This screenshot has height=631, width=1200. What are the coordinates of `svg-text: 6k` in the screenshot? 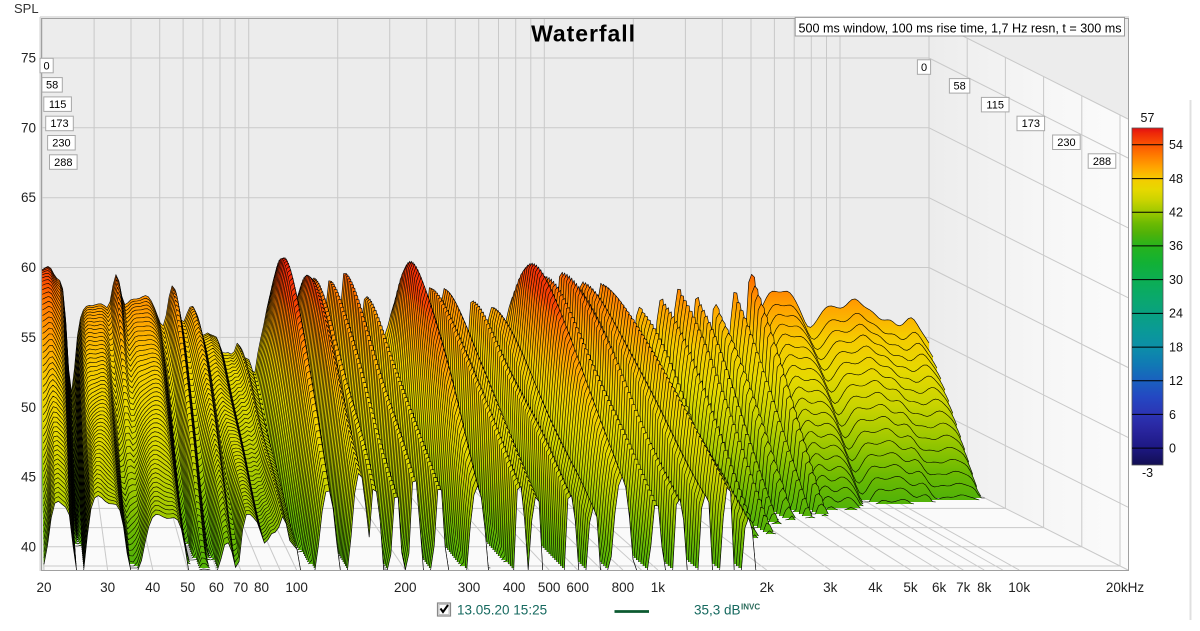 It's located at (939, 587).